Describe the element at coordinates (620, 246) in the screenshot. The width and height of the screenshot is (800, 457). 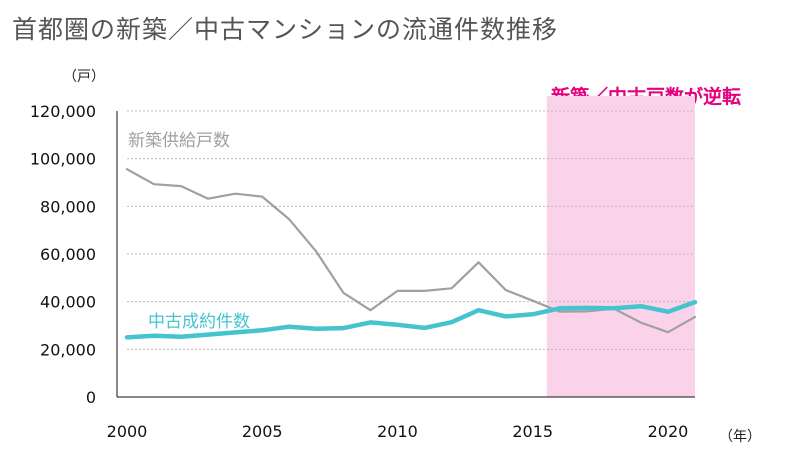
I see `highlight-band` at that location.